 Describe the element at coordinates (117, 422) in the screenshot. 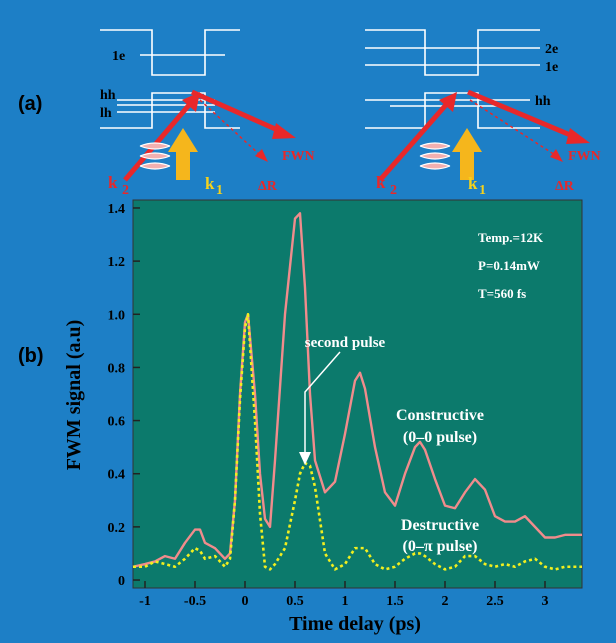

I see `y-tick-label: 0.6` at that location.